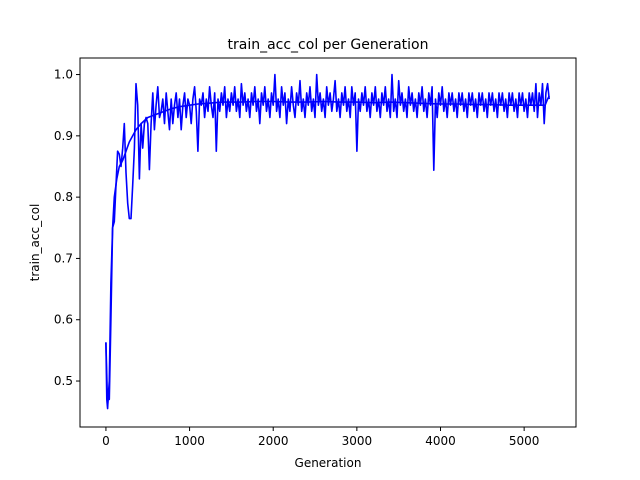 The height and width of the screenshot is (480, 640). What do you see at coordinates (67, 228) in the screenshot?
I see `y-axis-ticks: 0.5 0.6 0.7 0.8 0.9 1.0` at bounding box center [67, 228].